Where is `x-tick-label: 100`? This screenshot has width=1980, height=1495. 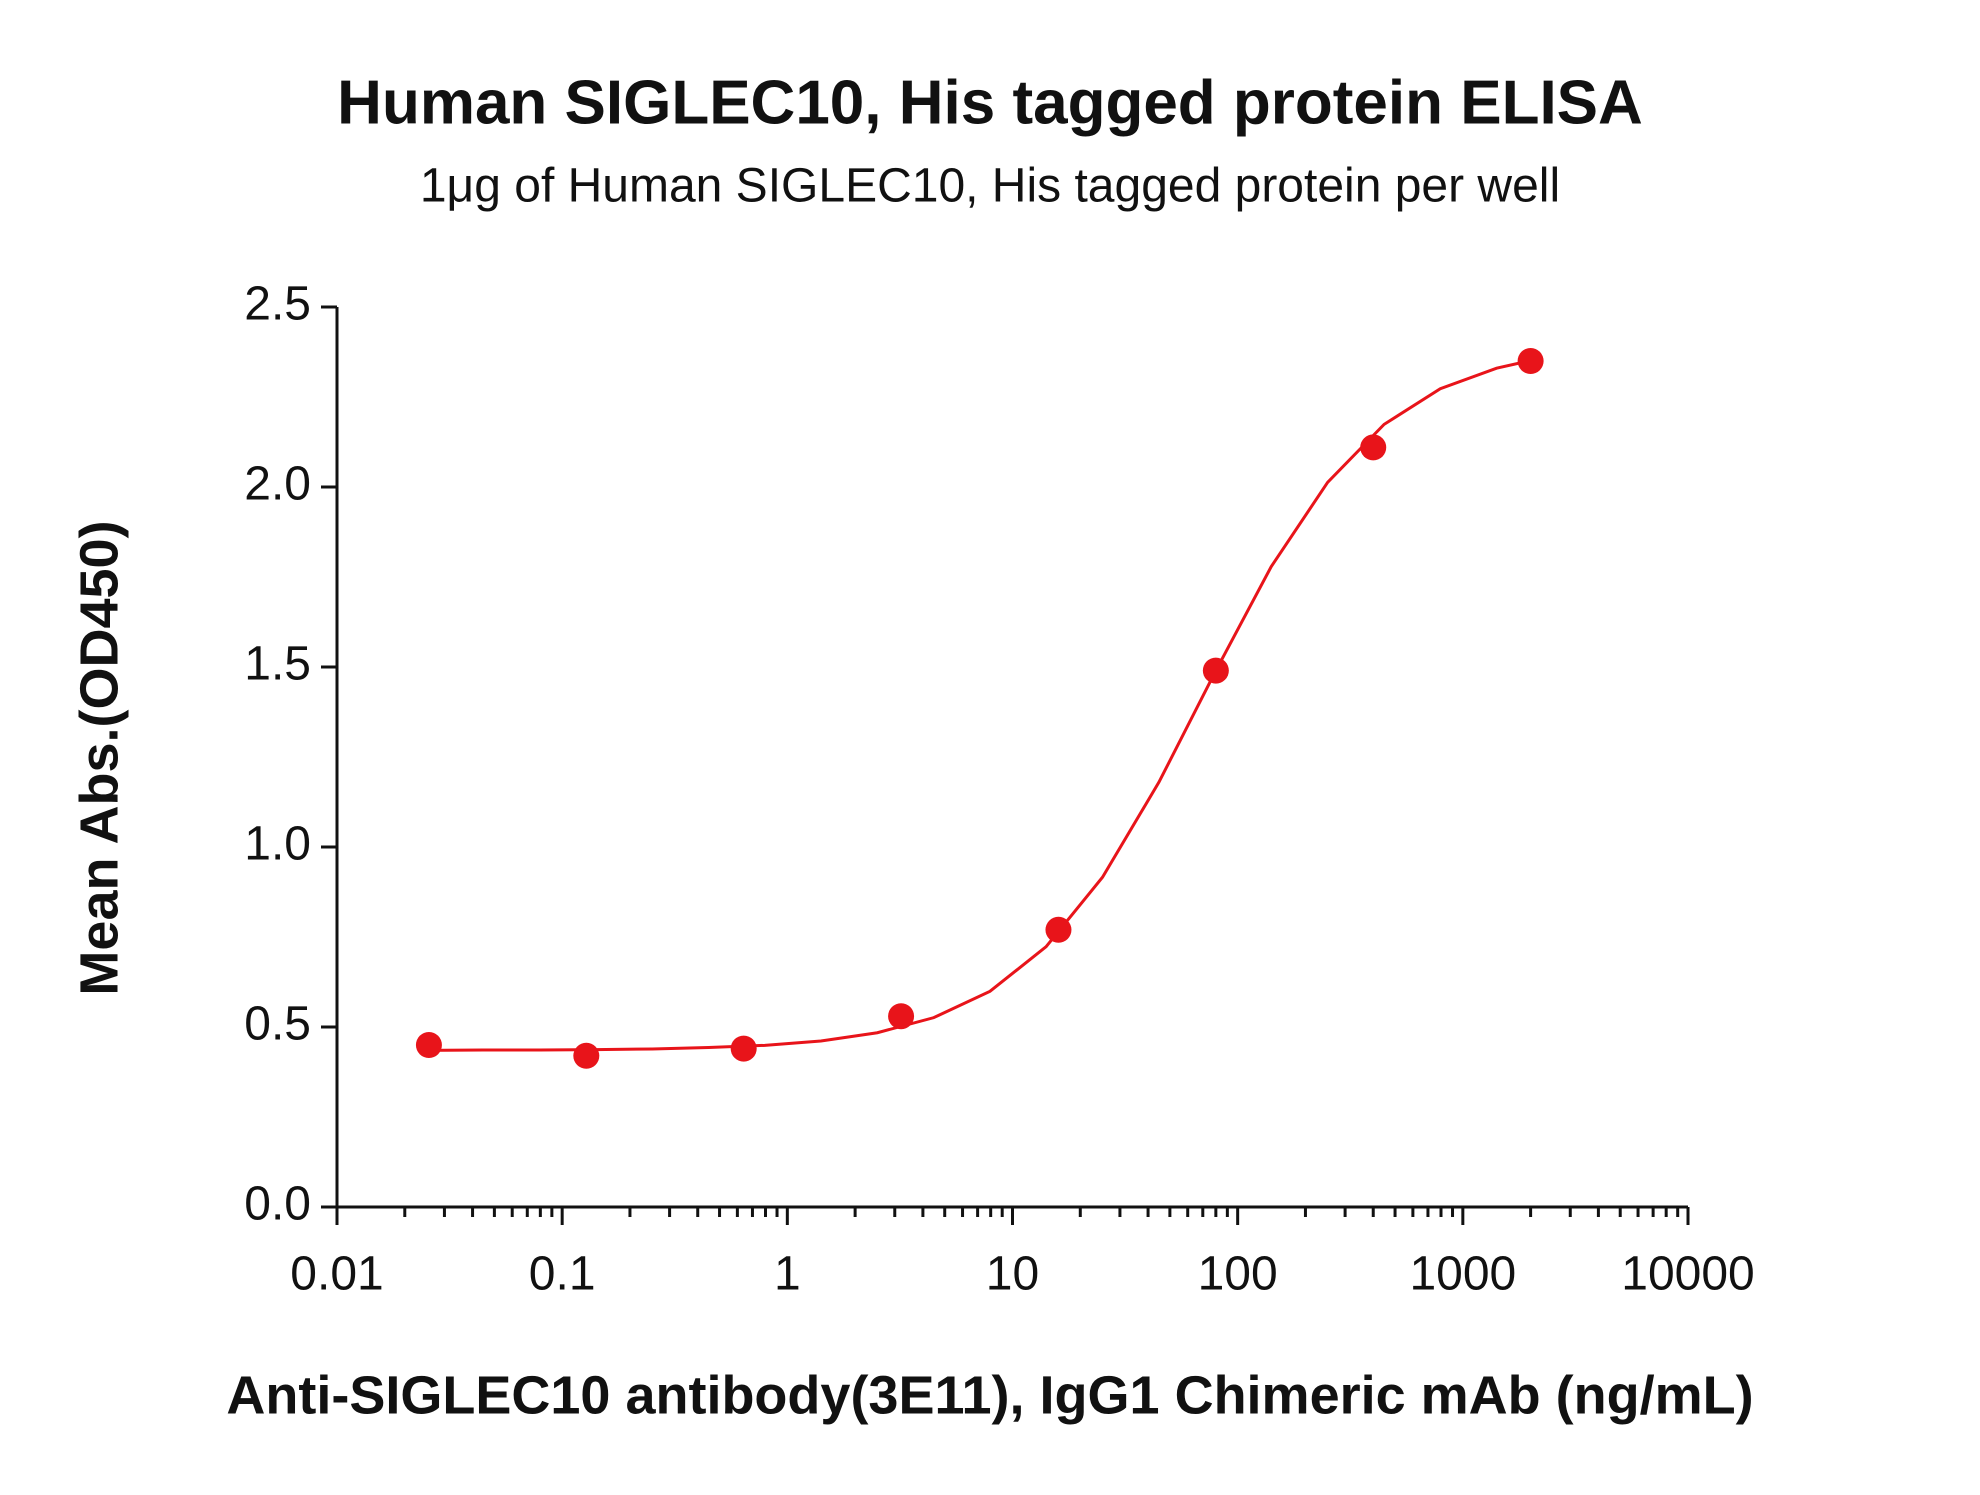
x-tick-label: 100 is located at coordinates (1238, 1274).